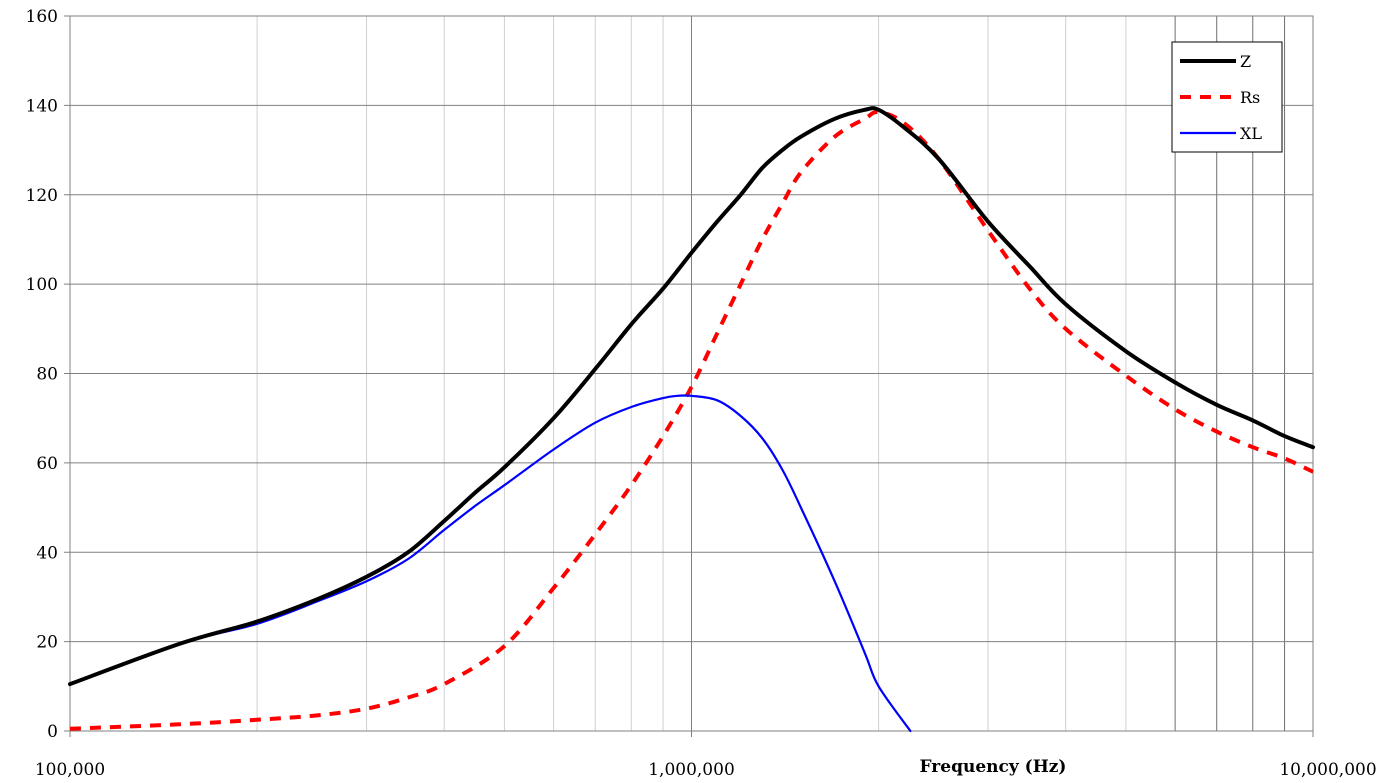 This screenshot has height=783, width=1382. I want to click on chart-legend: Z Rs XL, so click(1227, 97).